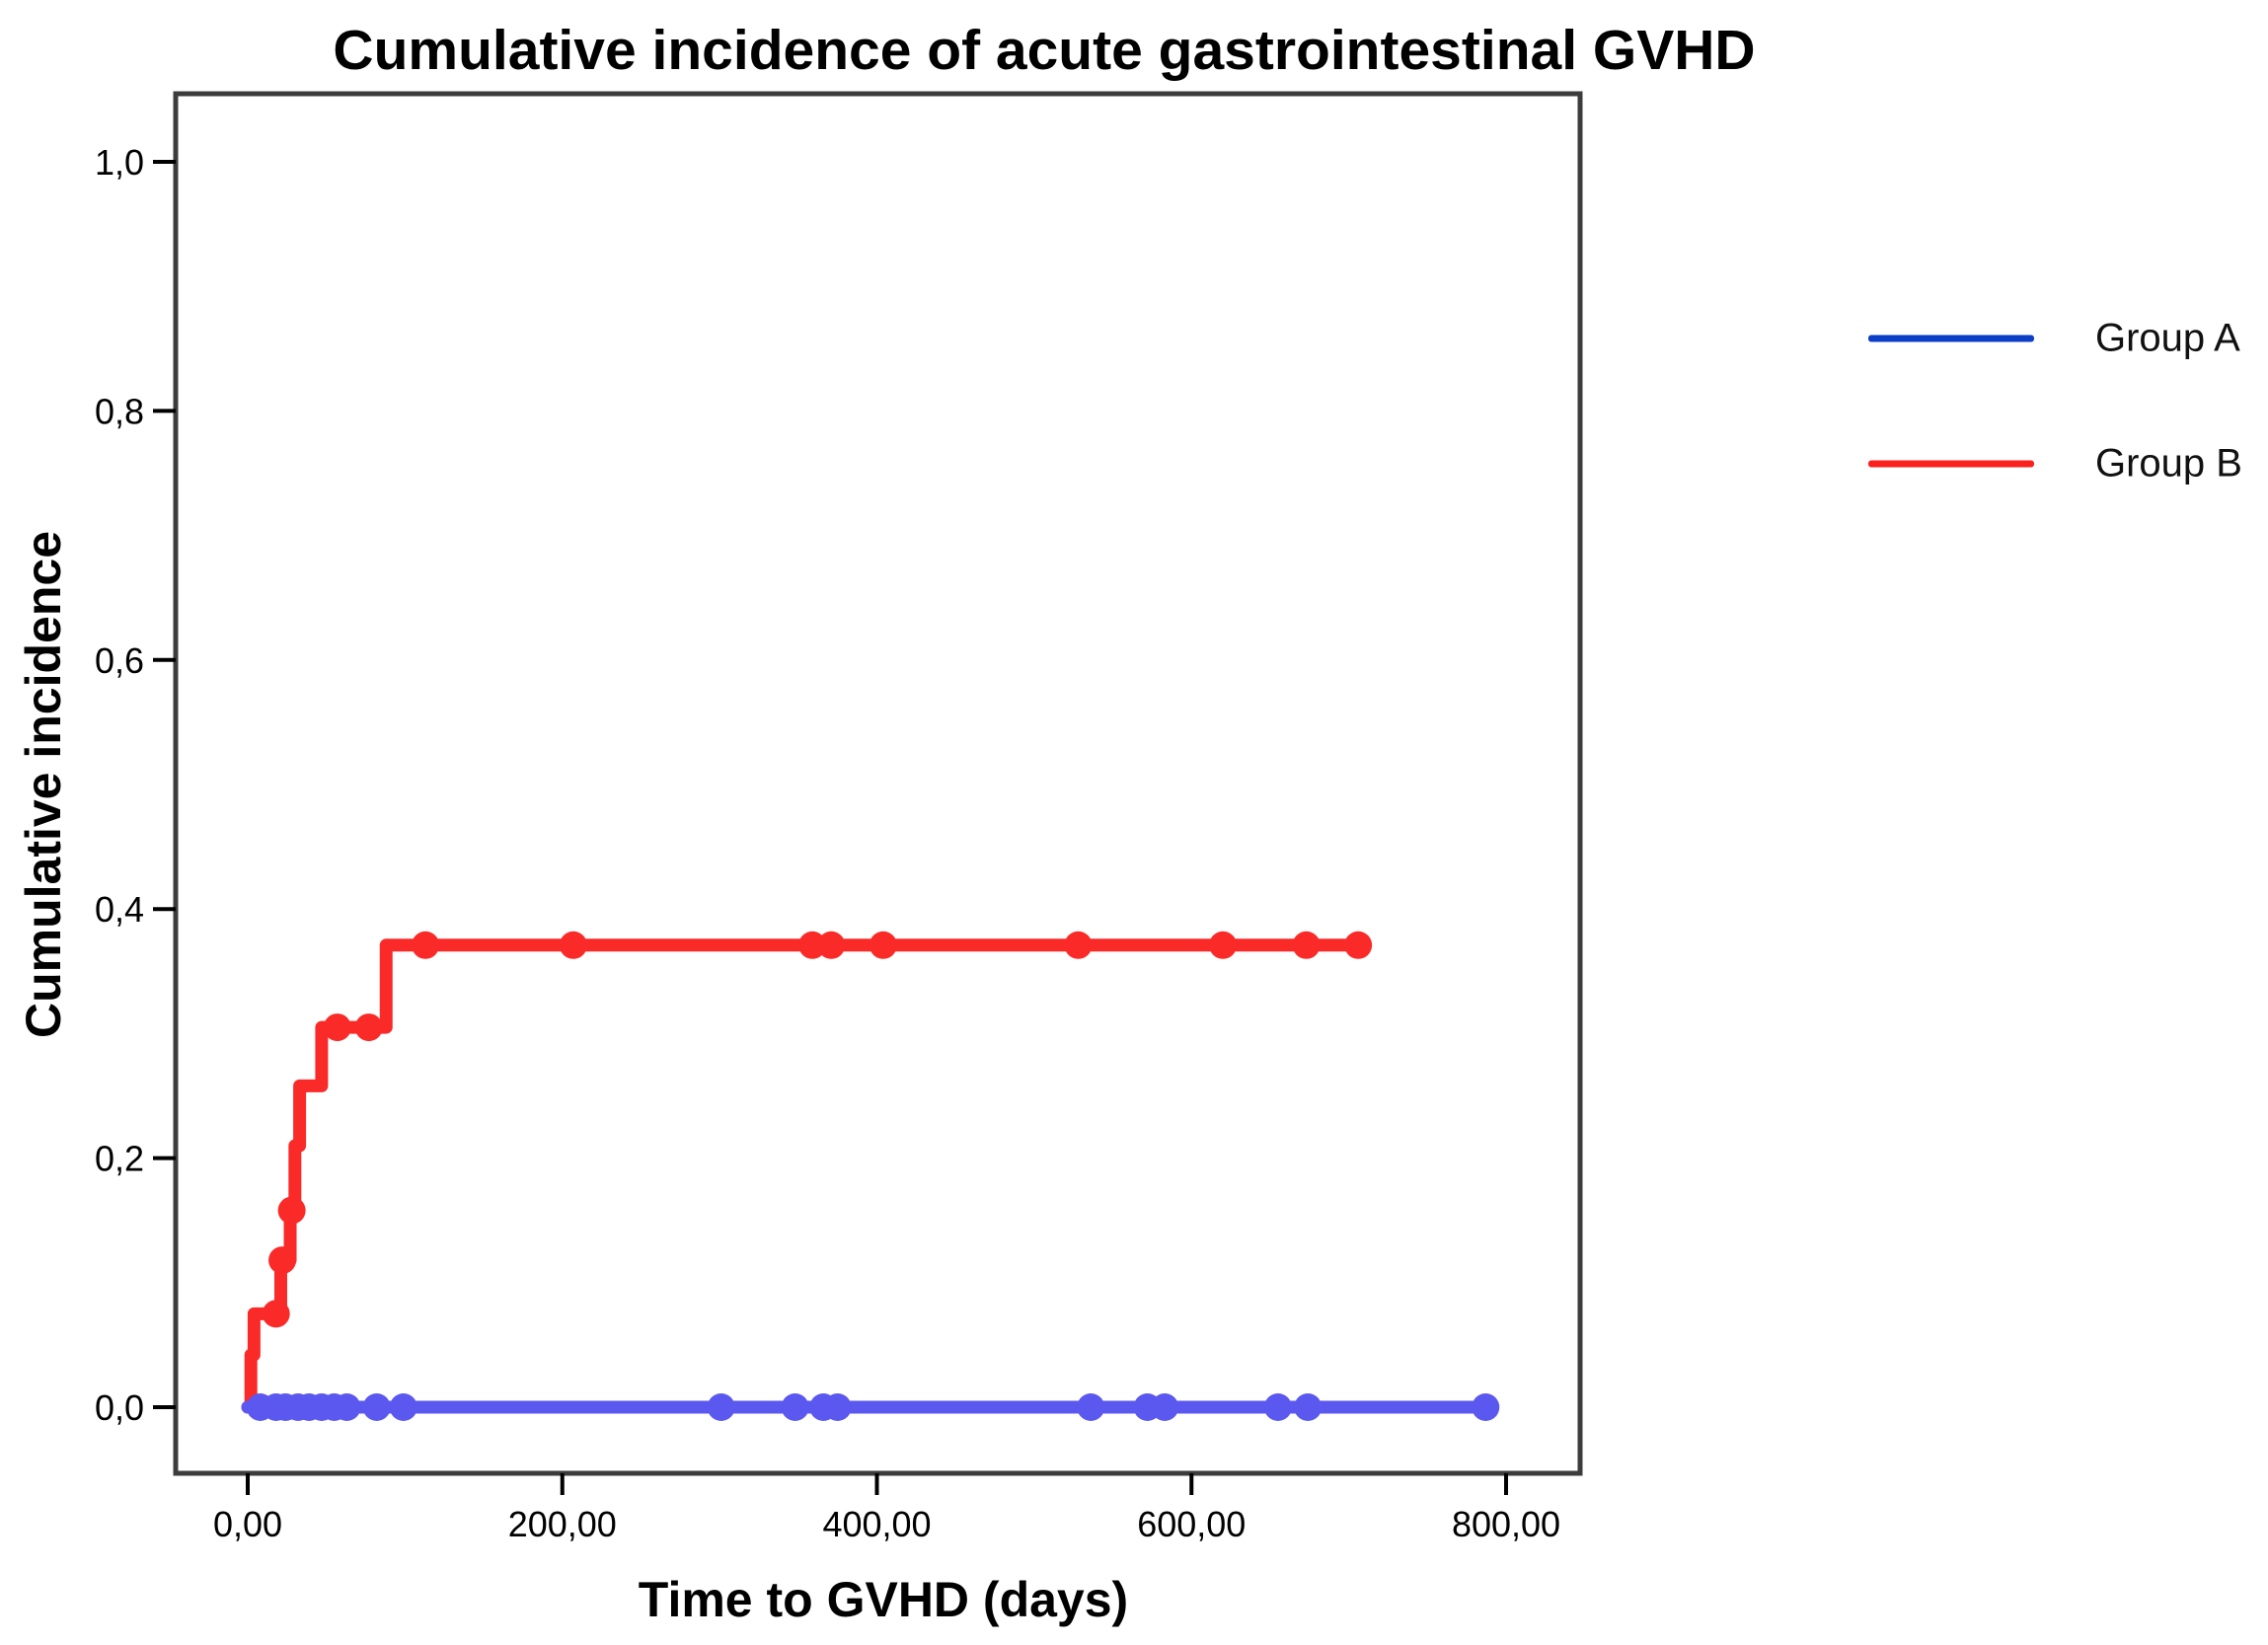 This screenshot has height=1645, width=2268. Describe the element at coordinates (247, 1524) in the screenshot. I see `x-tick-label: 0,00` at that location.